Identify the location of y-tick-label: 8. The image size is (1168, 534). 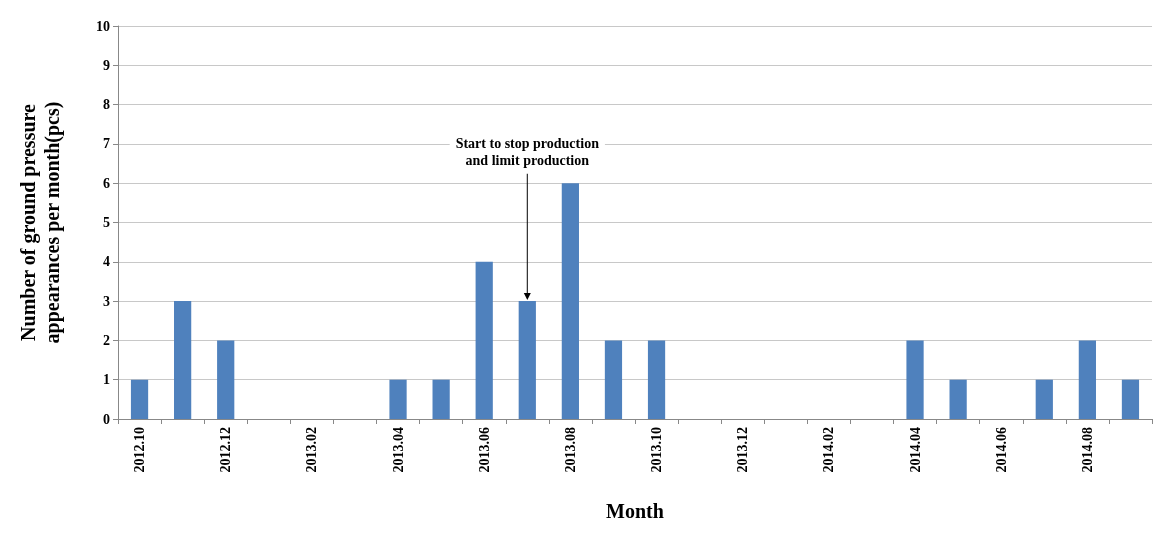
(106, 105).